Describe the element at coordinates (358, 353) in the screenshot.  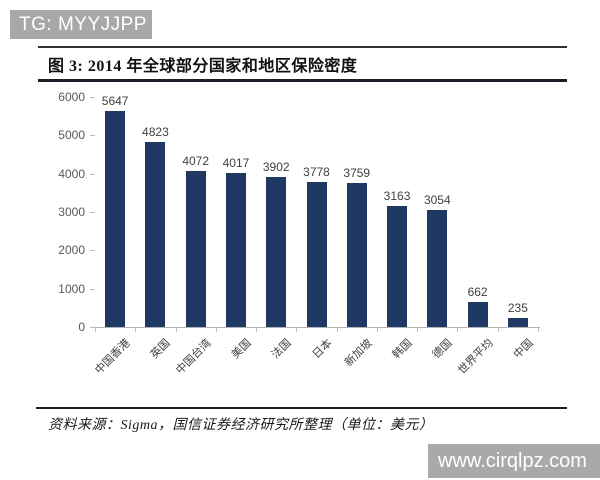
I see `x-axis-category-label: 新加坡` at that location.